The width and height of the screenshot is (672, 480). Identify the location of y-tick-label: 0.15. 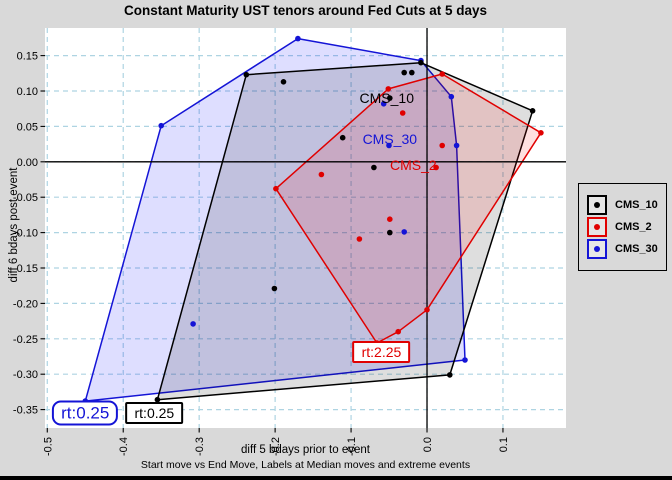
(27, 57).